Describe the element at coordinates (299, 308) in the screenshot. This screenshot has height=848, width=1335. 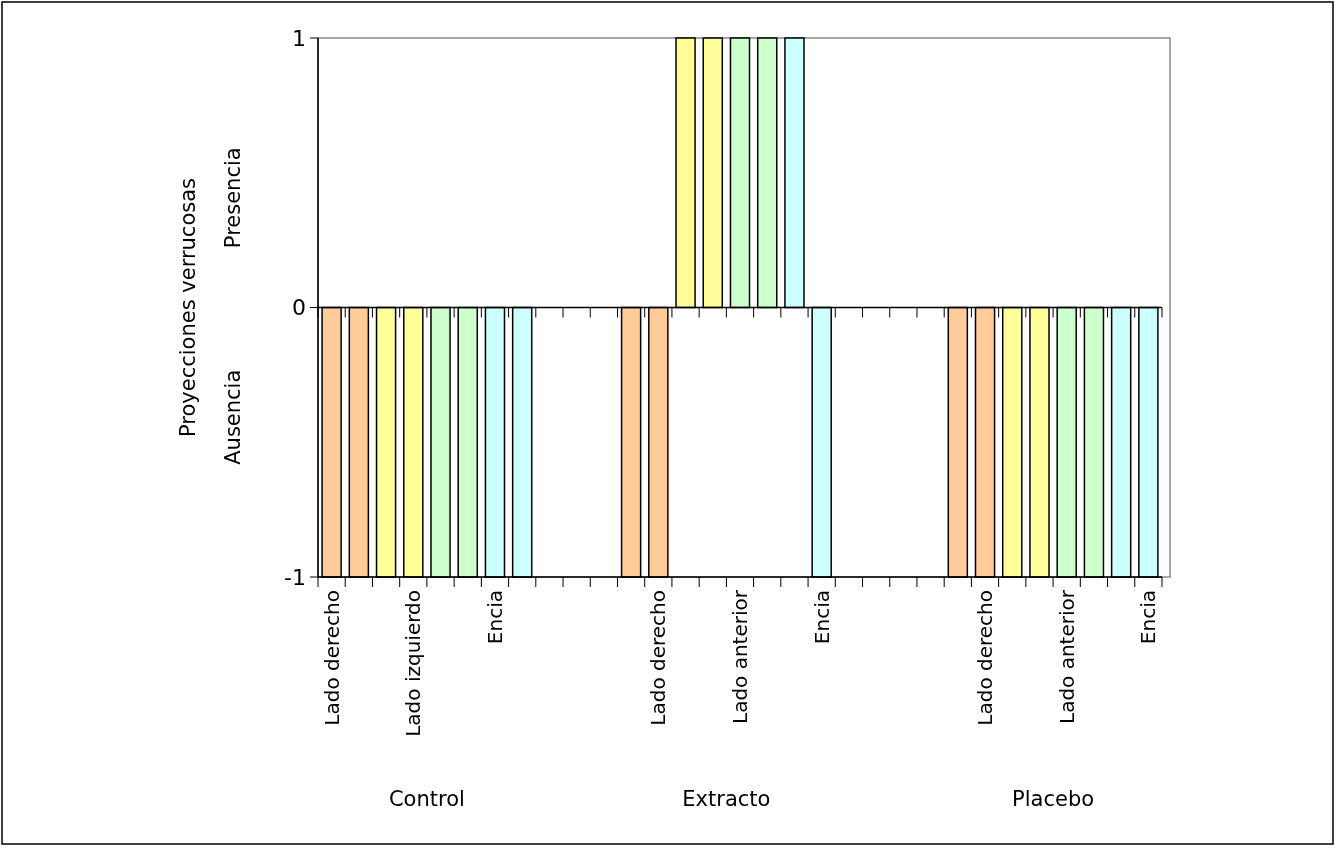
I see `y-tick-label: 0` at that location.